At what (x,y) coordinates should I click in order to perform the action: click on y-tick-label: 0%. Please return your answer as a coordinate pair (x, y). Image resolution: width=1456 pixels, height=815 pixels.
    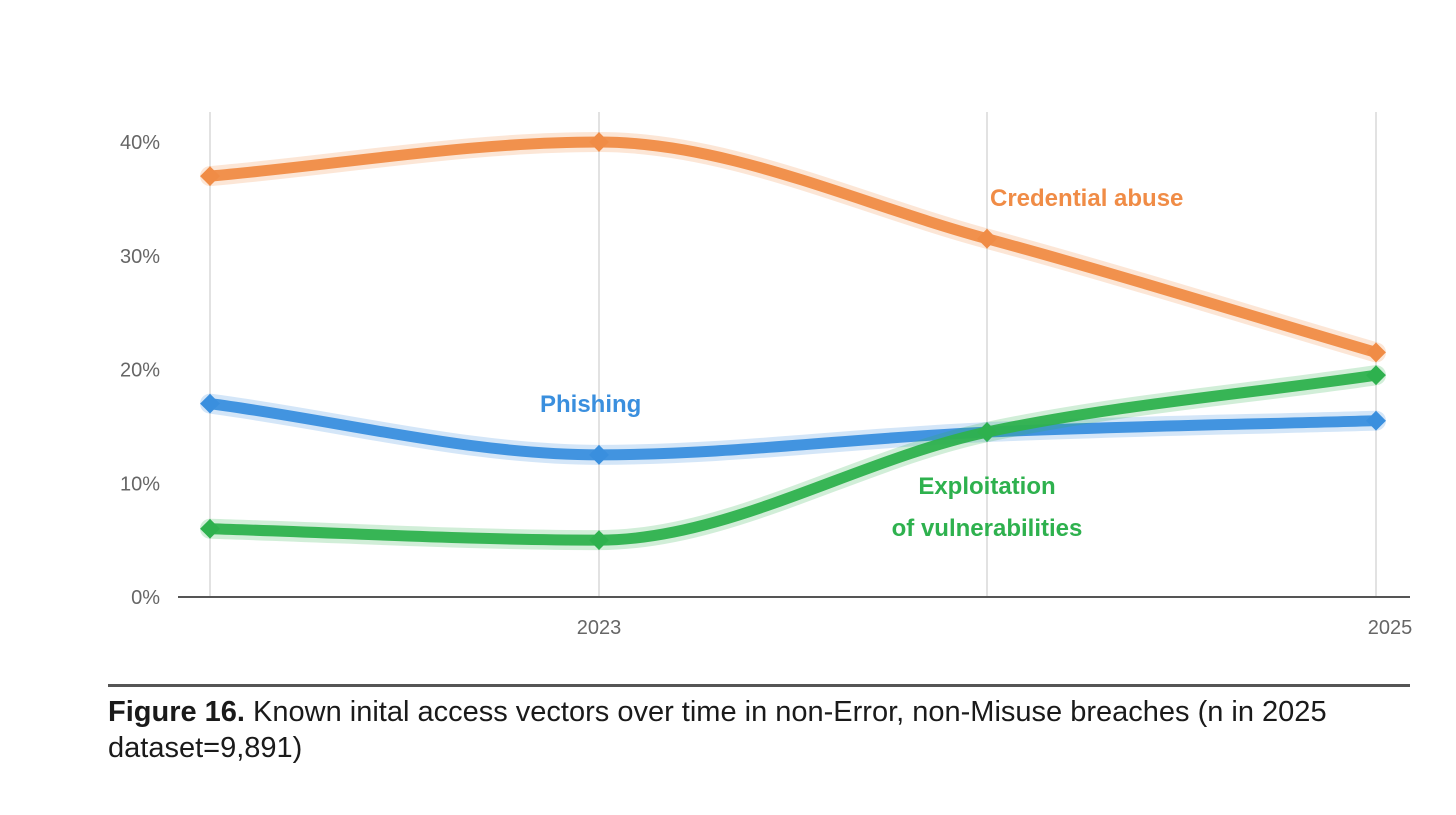
    Looking at the image, I should click on (145, 598).